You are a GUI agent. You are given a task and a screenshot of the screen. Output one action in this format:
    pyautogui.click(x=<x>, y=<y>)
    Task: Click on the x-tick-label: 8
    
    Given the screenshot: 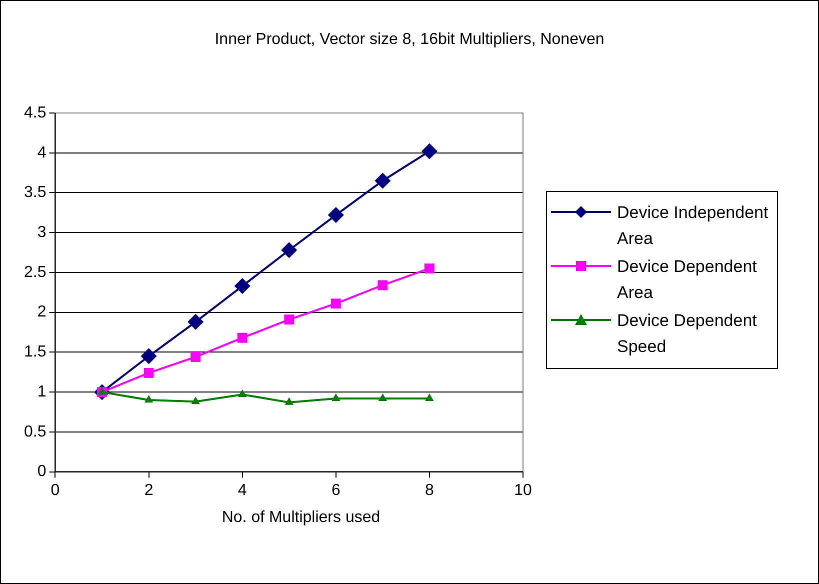 What is the action you would take?
    pyautogui.click(x=429, y=490)
    